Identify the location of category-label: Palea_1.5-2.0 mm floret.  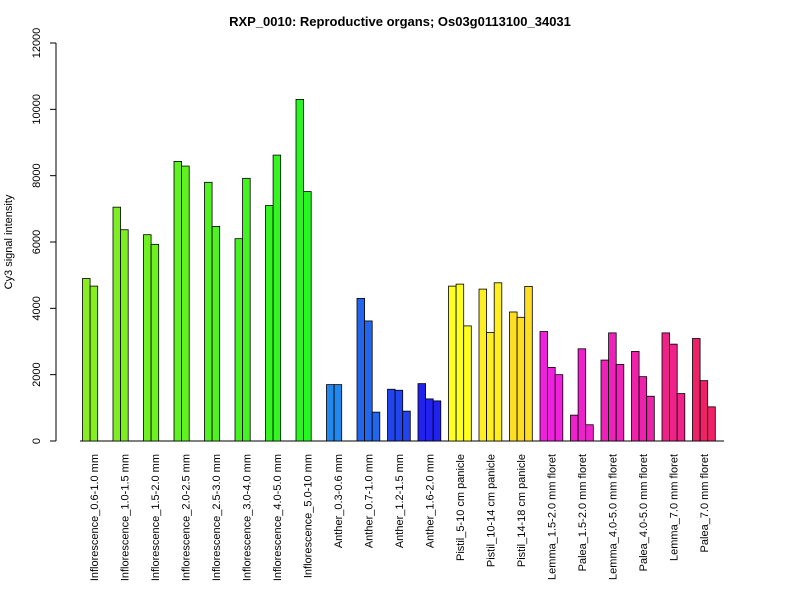
(583, 512).